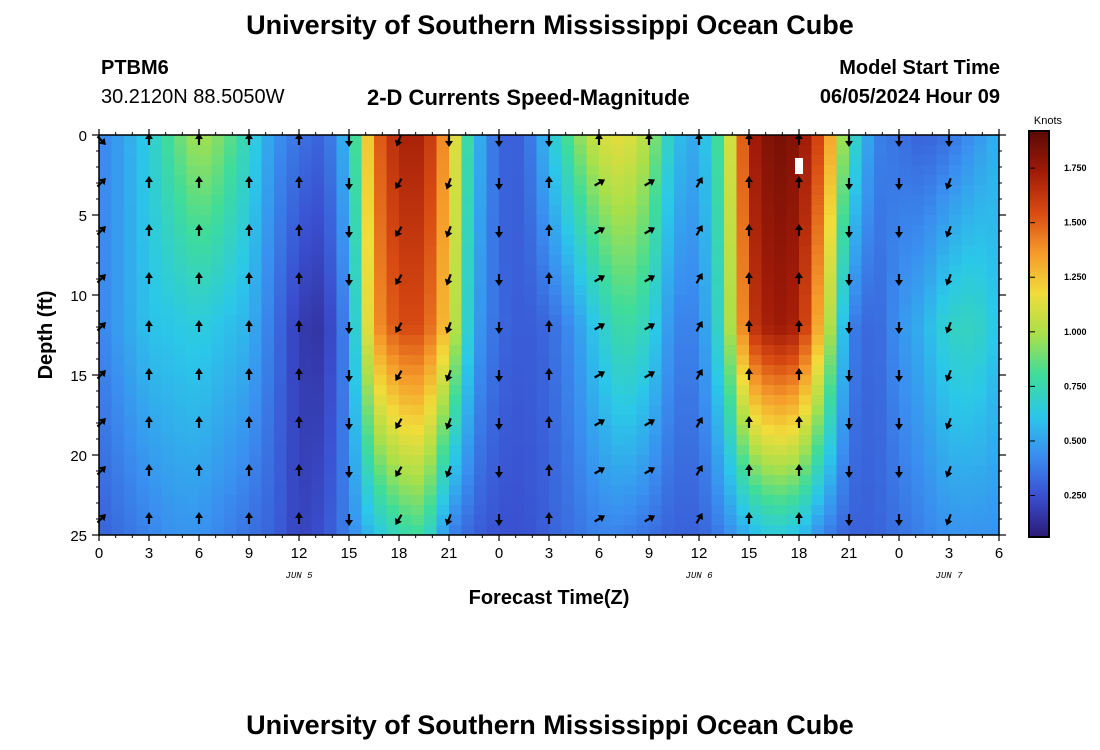 The width and height of the screenshot is (1100, 750). Describe the element at coordinates (549, 598) in the screenshot. I see `x-axis-label: Forecast Time(Z)` at that location.